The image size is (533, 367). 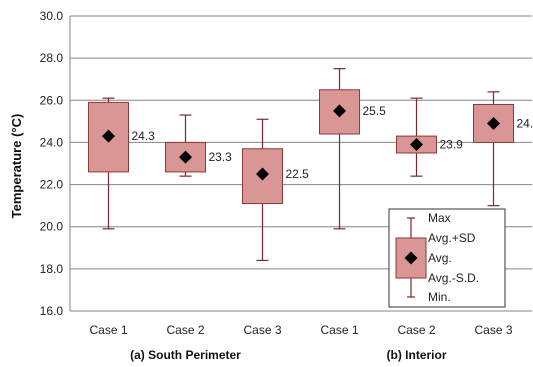 I want to click on data-label: 25.5, so click(x=375, y=111).